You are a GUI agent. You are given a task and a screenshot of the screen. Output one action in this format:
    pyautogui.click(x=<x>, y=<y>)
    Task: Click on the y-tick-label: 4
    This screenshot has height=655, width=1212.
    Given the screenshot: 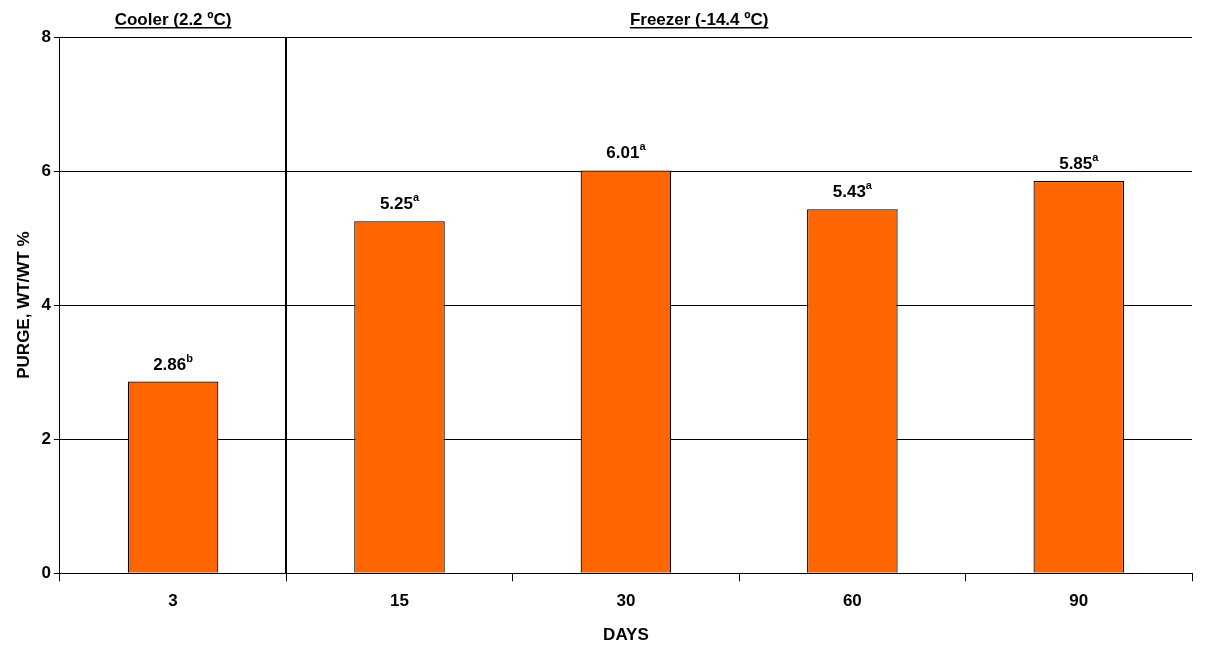 What is the action you would take?
    pyautogui.click(x=46, y=304)
    